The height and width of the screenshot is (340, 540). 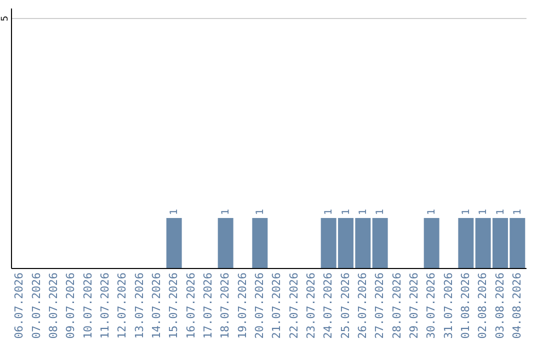 What do you see at coordinates (517, 305) in the screenshot?
I see `x-tick-label: 04.08.2026` at bounding box center [517, 305].